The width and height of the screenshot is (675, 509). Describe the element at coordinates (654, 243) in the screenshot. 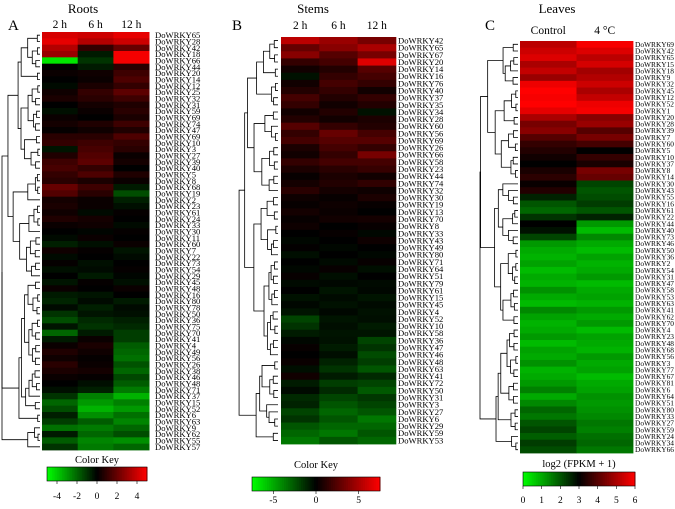

I see `panel-c-row-label: DoWRKY46` at that location.